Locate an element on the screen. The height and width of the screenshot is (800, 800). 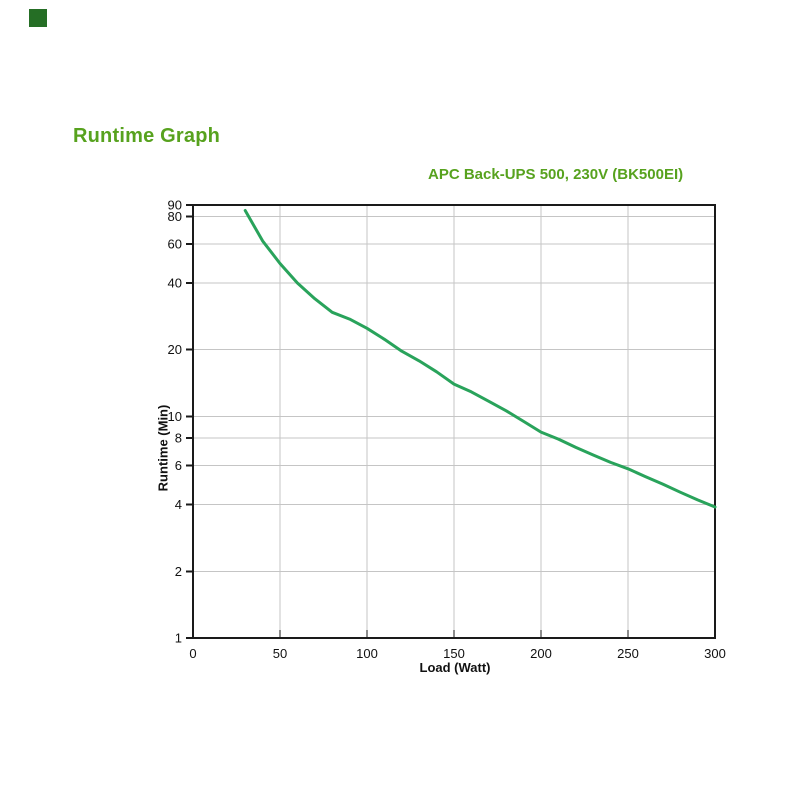
y-tick-label: 6 is located at coordinates (178, 465).